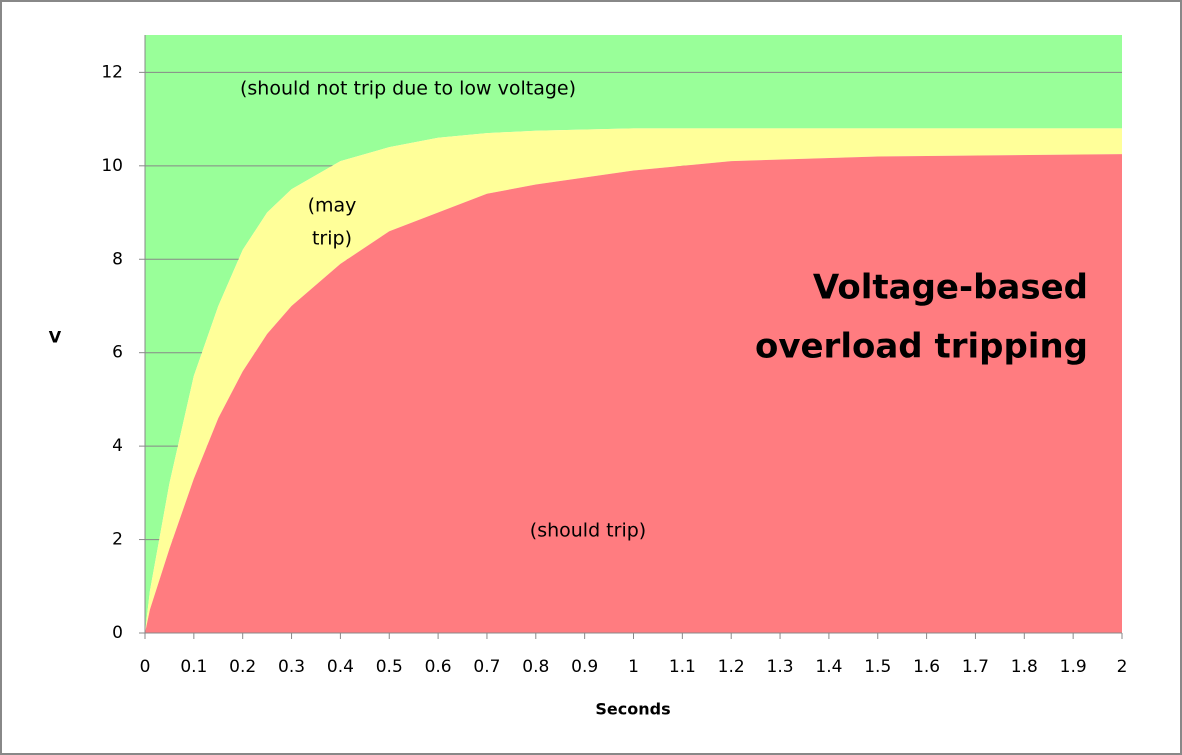 This screenshot has height=755, width=1182. What do you see at coordinates (633, 667) in the screenshot?
I see `x-tick-label: 1` at bounding box center [633, 667].